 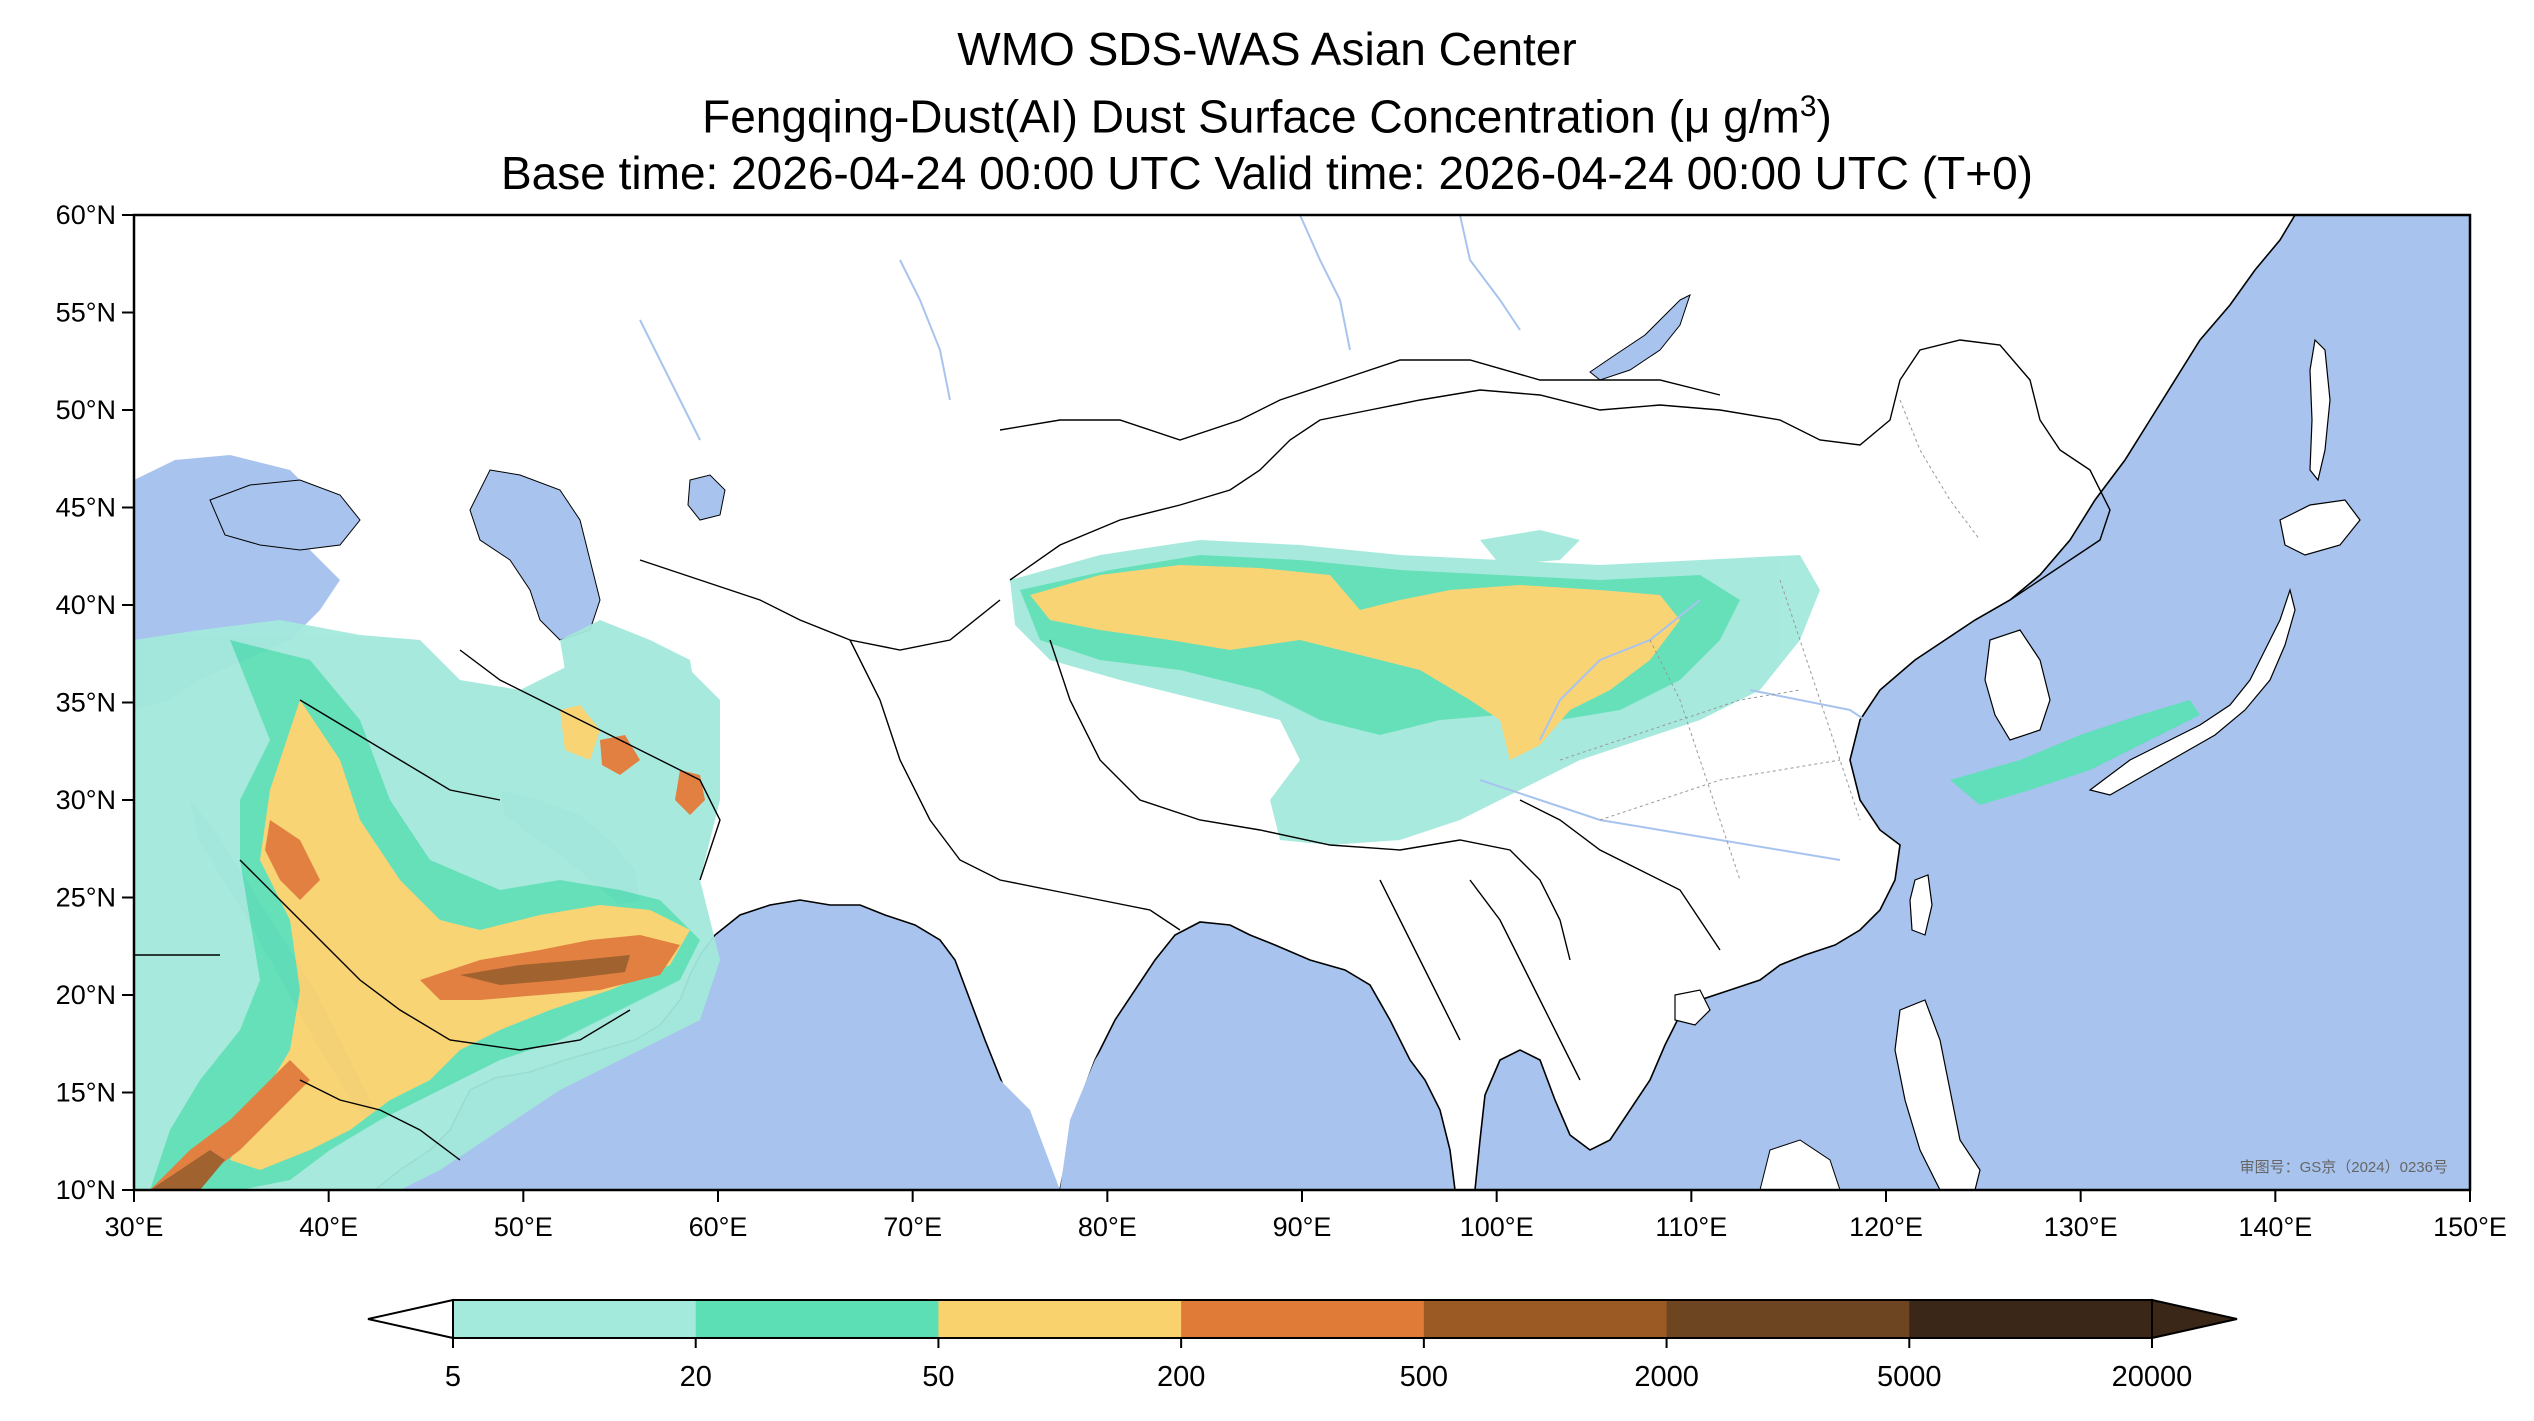 I want to click on lon-tick-label: 140°E, so click(x=2275, y=1227).